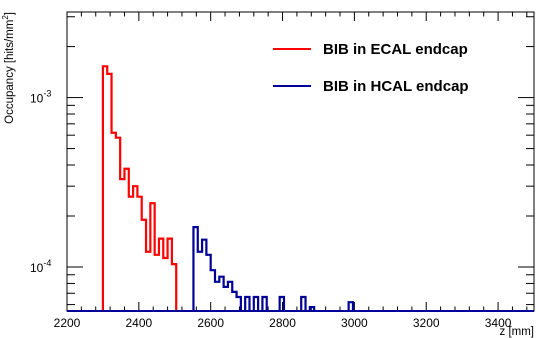  What do you see at coordinates (354, 323) in the screenshot?
I see `x-tick-label: 3000` at bounding box center [354, 323].